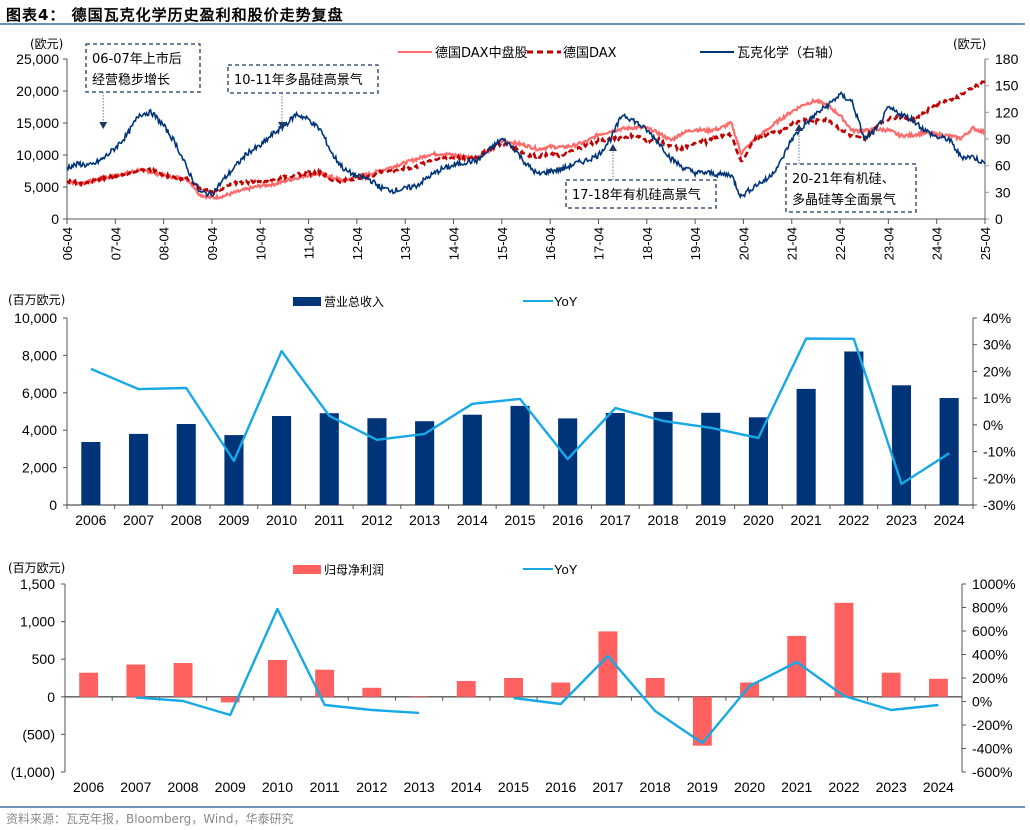  I want to click on figure-title: 图表4： 德国瓦克化学历史盈利和股价走势复盘, so click(175, 15).